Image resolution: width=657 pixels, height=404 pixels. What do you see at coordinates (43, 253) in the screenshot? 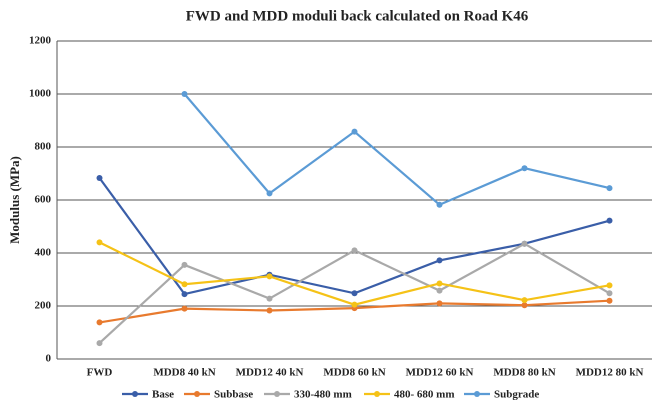
I see `y-tick-label: 400` at bounding box center [43, 253].